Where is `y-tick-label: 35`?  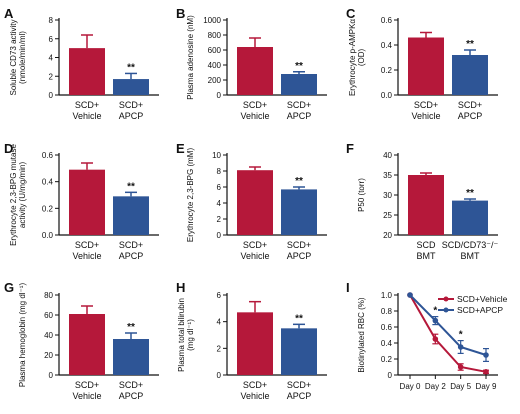
y-tick-label: 35 is located at coordinates (387, 175).